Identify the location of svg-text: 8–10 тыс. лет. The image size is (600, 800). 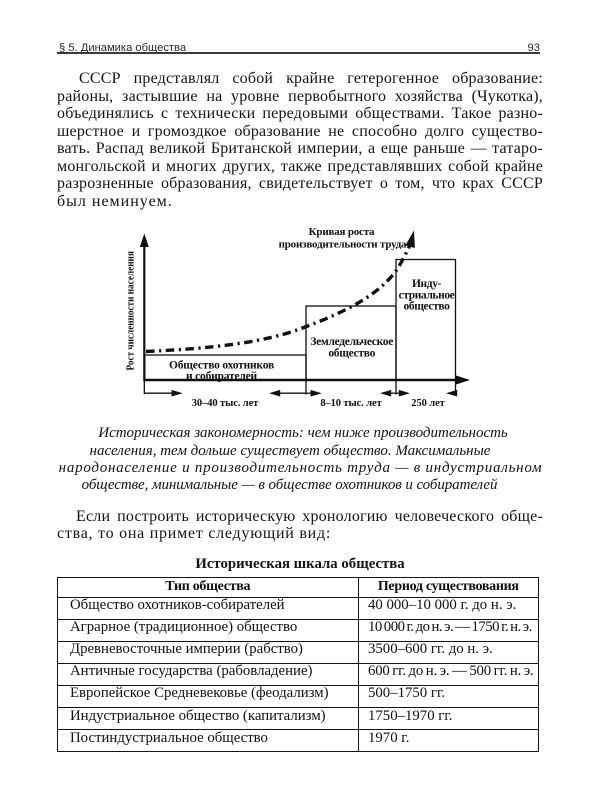
(351, 403).